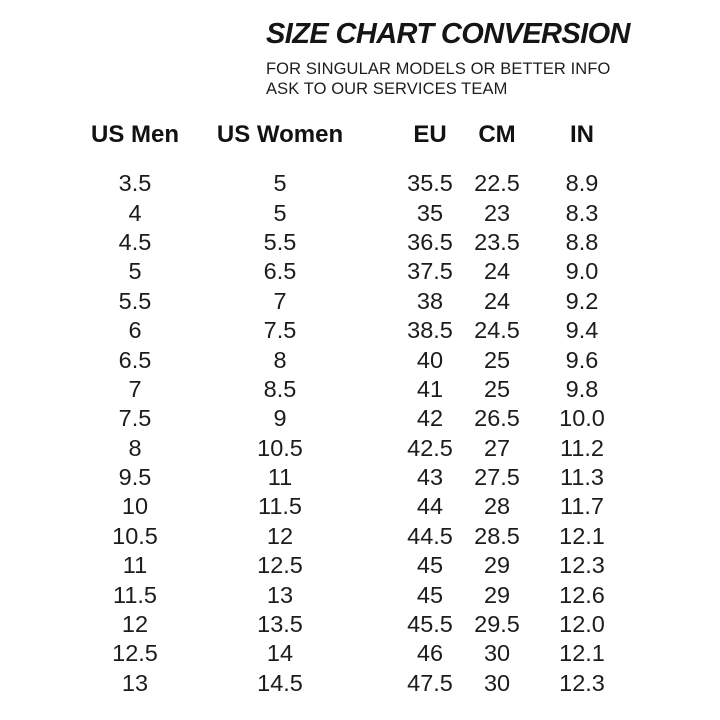 This screenshot has width=720, height=720. Describe the element at coordinates (280, 624) in the screenshot. I see `cell-us-women: 13.5` at that location.